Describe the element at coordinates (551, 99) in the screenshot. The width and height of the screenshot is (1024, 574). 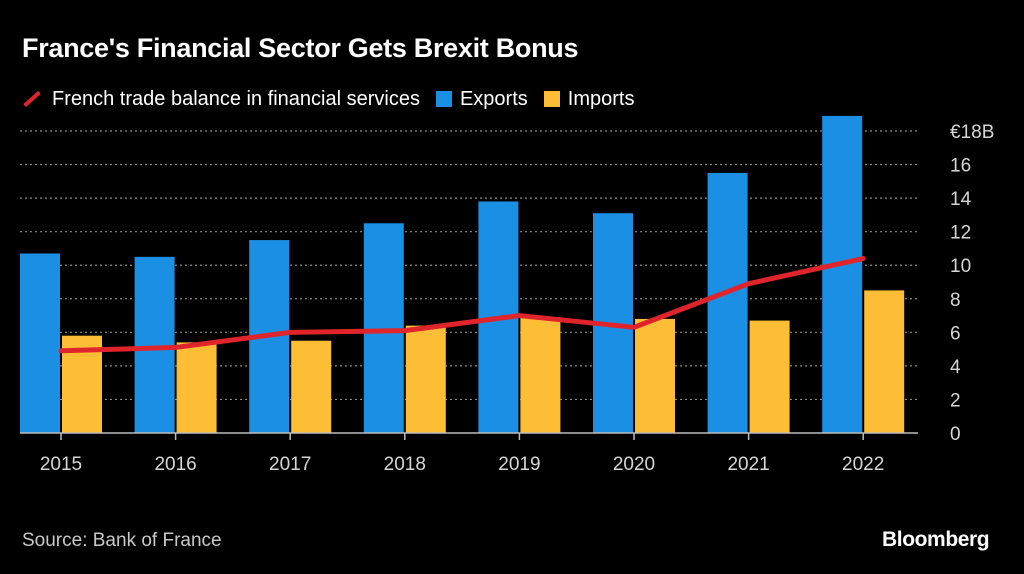
I see `legend-imports-swatch` at that location.